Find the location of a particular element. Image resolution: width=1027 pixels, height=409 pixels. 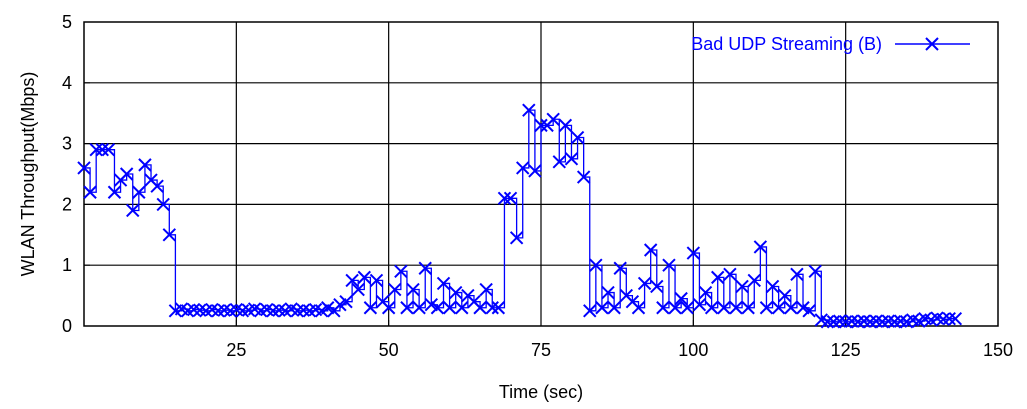

x-axis-label: Time (sec) is located at coordinates (541, 392).